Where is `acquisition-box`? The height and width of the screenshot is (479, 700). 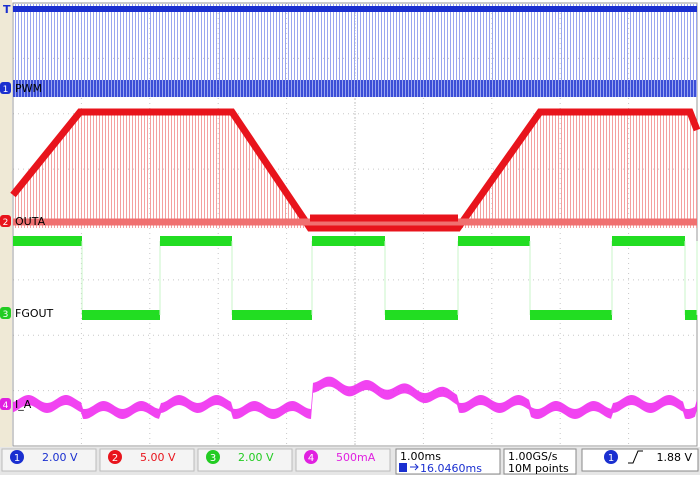
acquisition-box is located at coordinates (540, 461).